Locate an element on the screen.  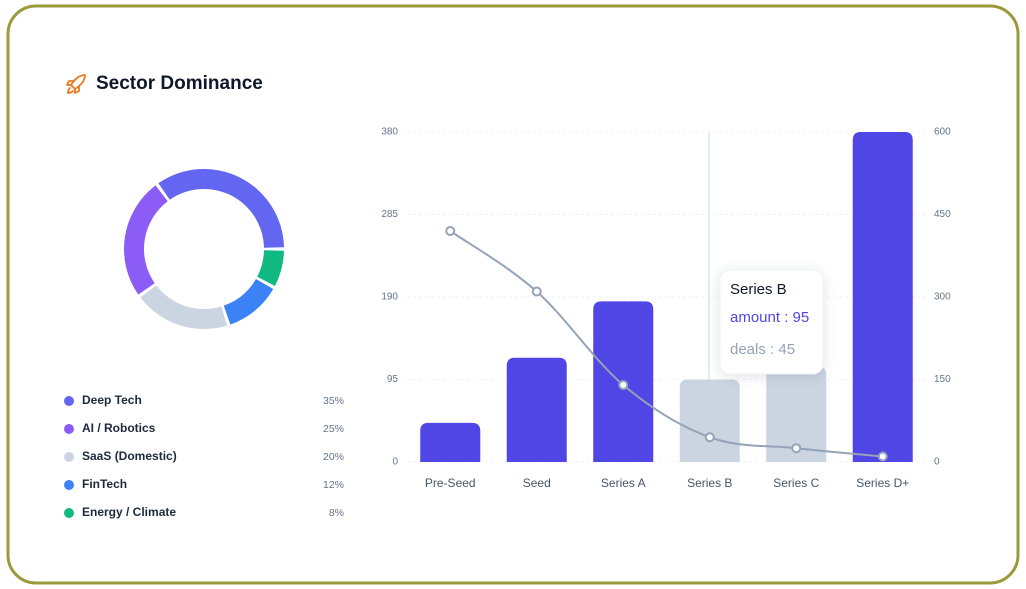
rocket-icon is located at coordinates (76, 84).